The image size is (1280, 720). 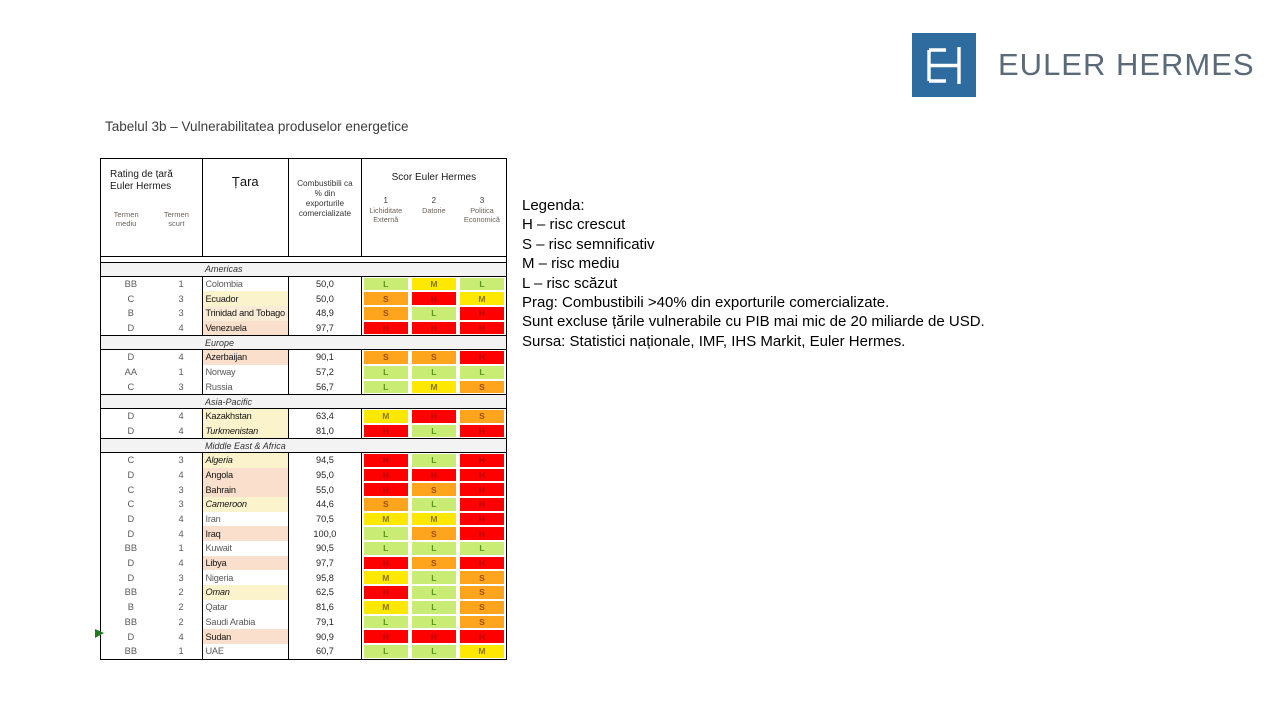 What do you see at coordinates (553, 205) in the screenshot?
I see `legend-line: Legenda:` at bounding box center [553, 205].